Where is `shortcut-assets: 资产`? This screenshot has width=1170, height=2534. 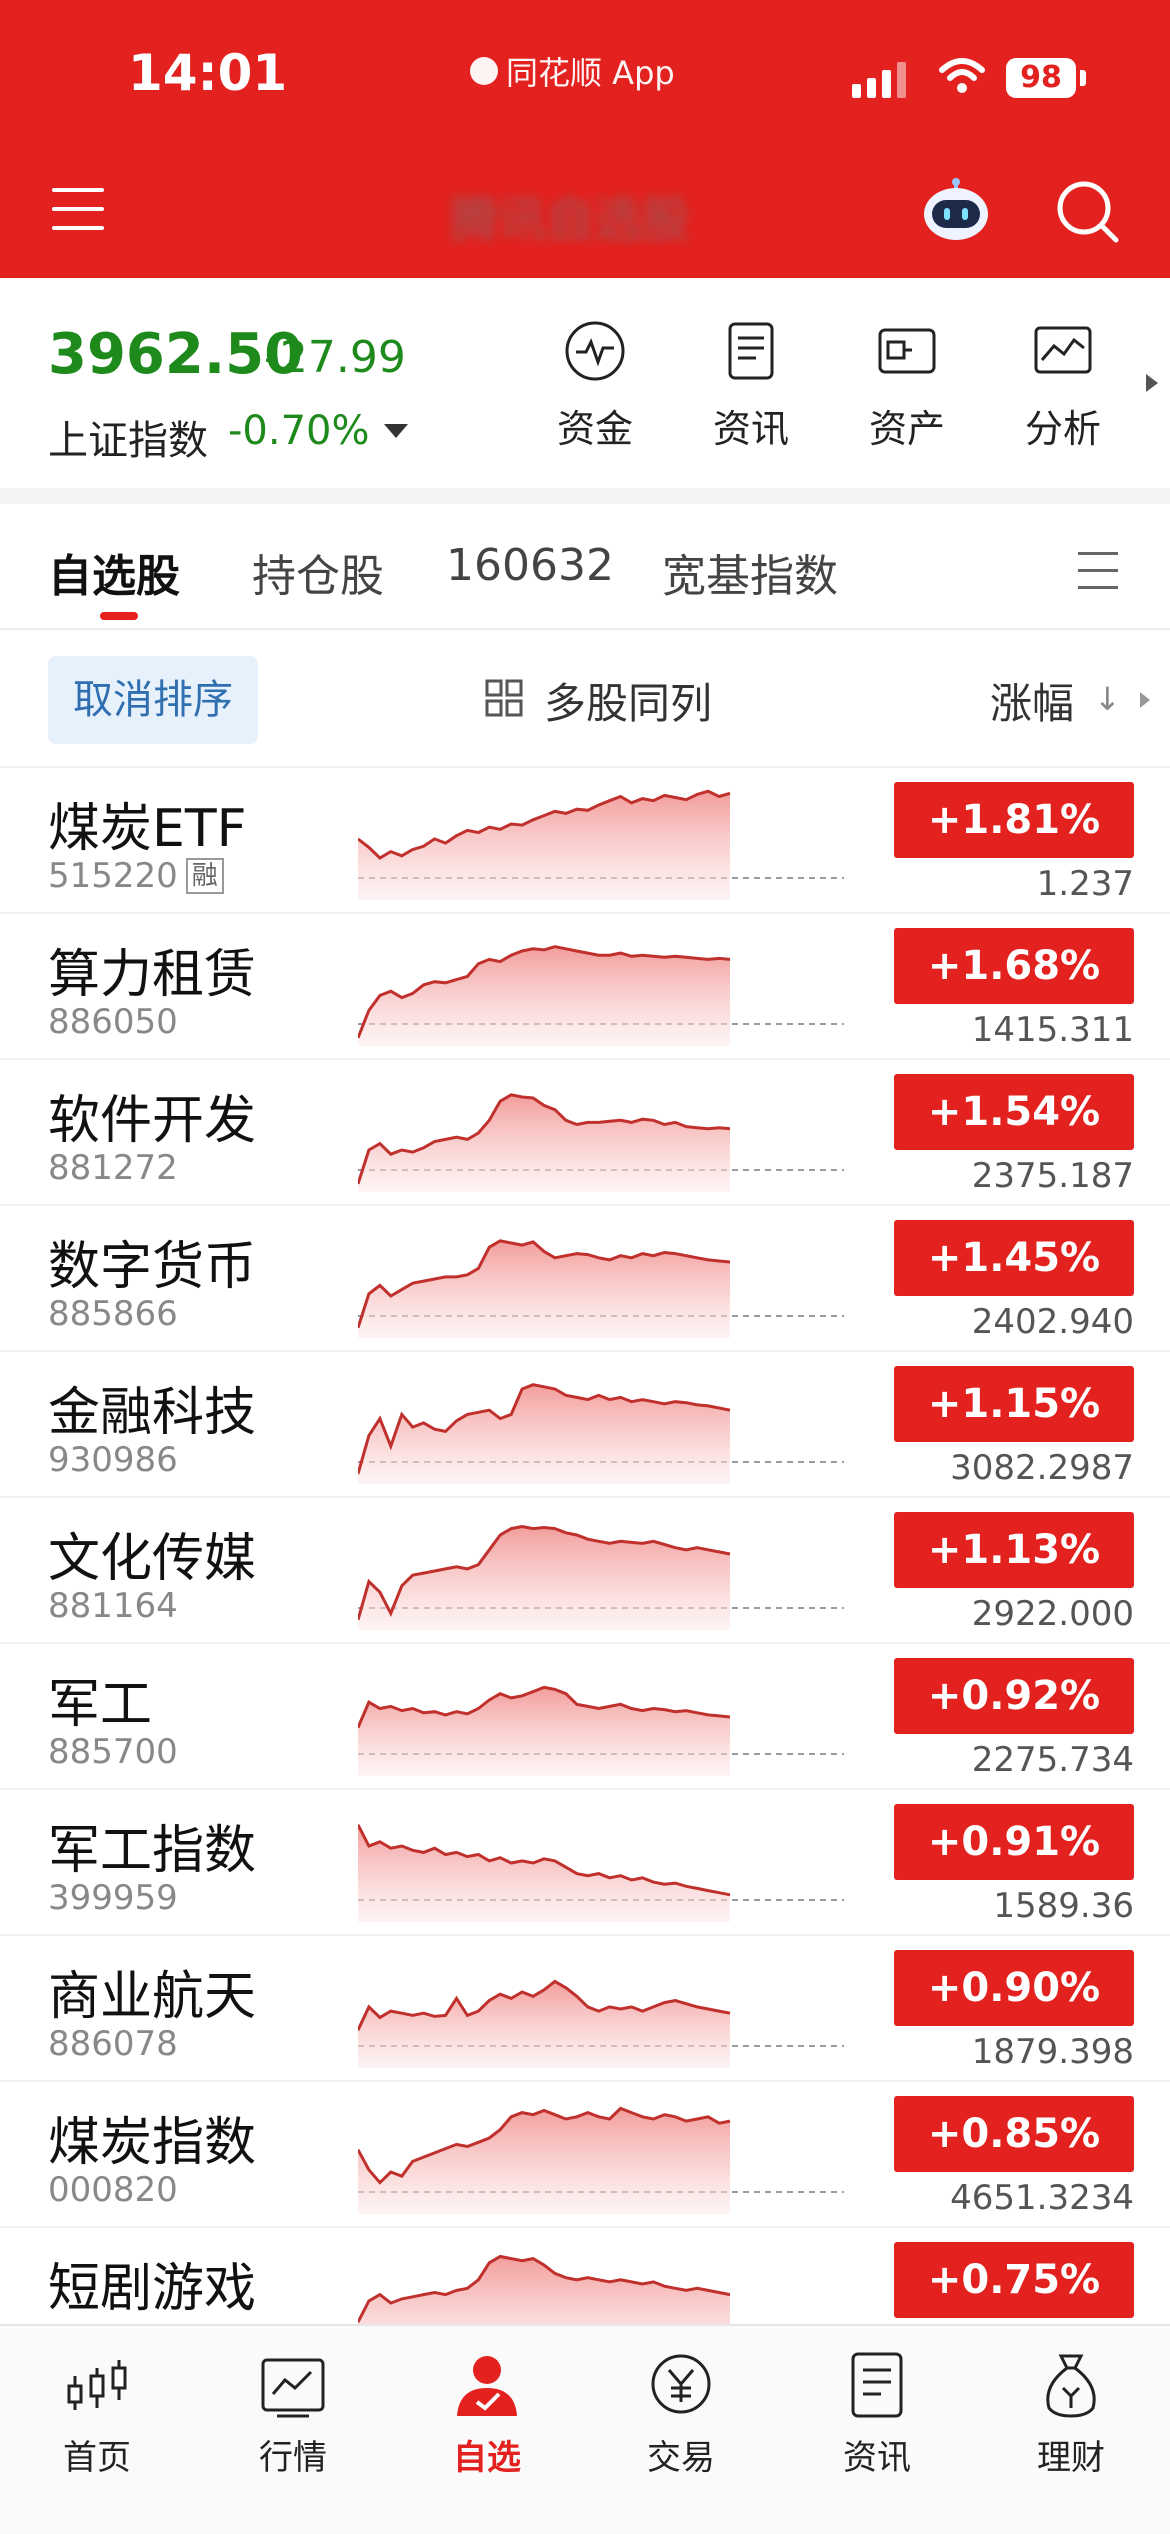
shortcut-assets: 资产 is located at coordinates (907, 385).